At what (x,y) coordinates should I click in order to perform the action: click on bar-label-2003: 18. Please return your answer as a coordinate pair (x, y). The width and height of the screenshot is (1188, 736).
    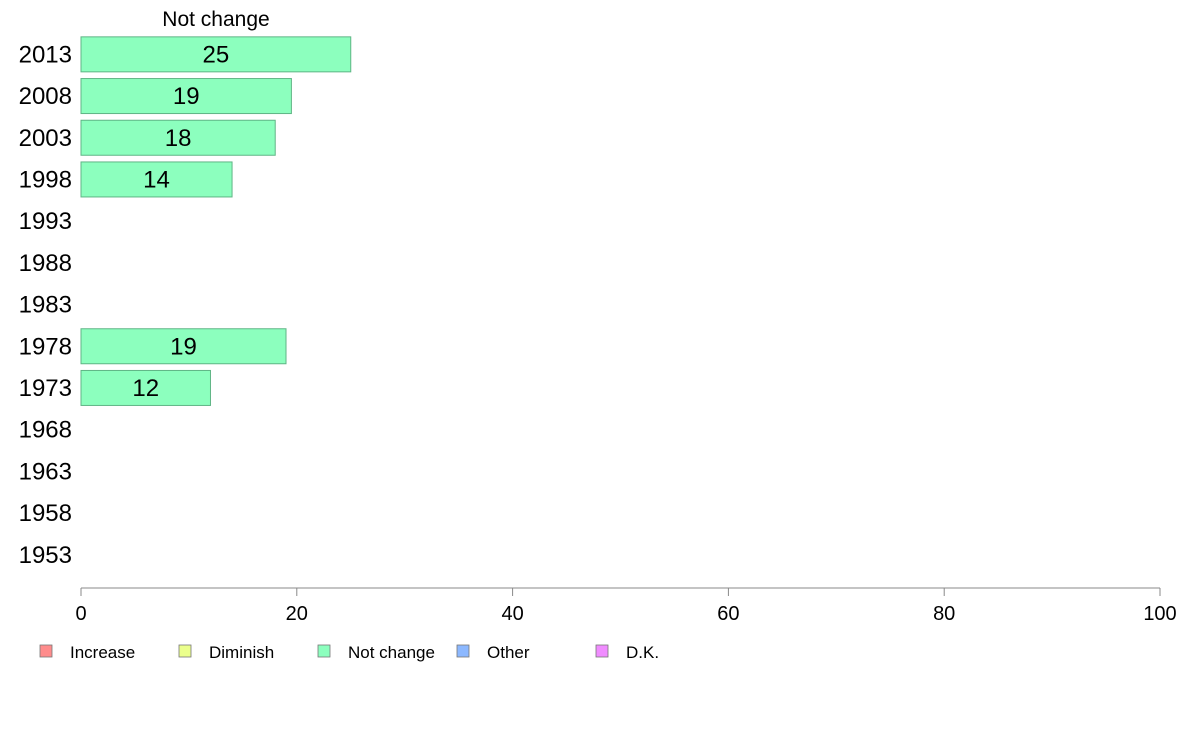
    Looking at the image, I should click on (178, 138).